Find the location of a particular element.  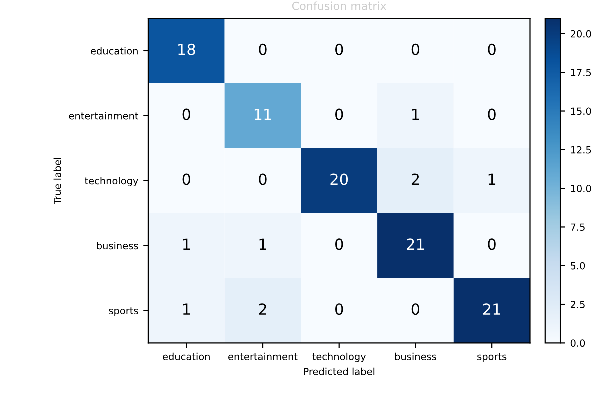

color-bar-label: 17.5 is located at coordinates (581, 72).